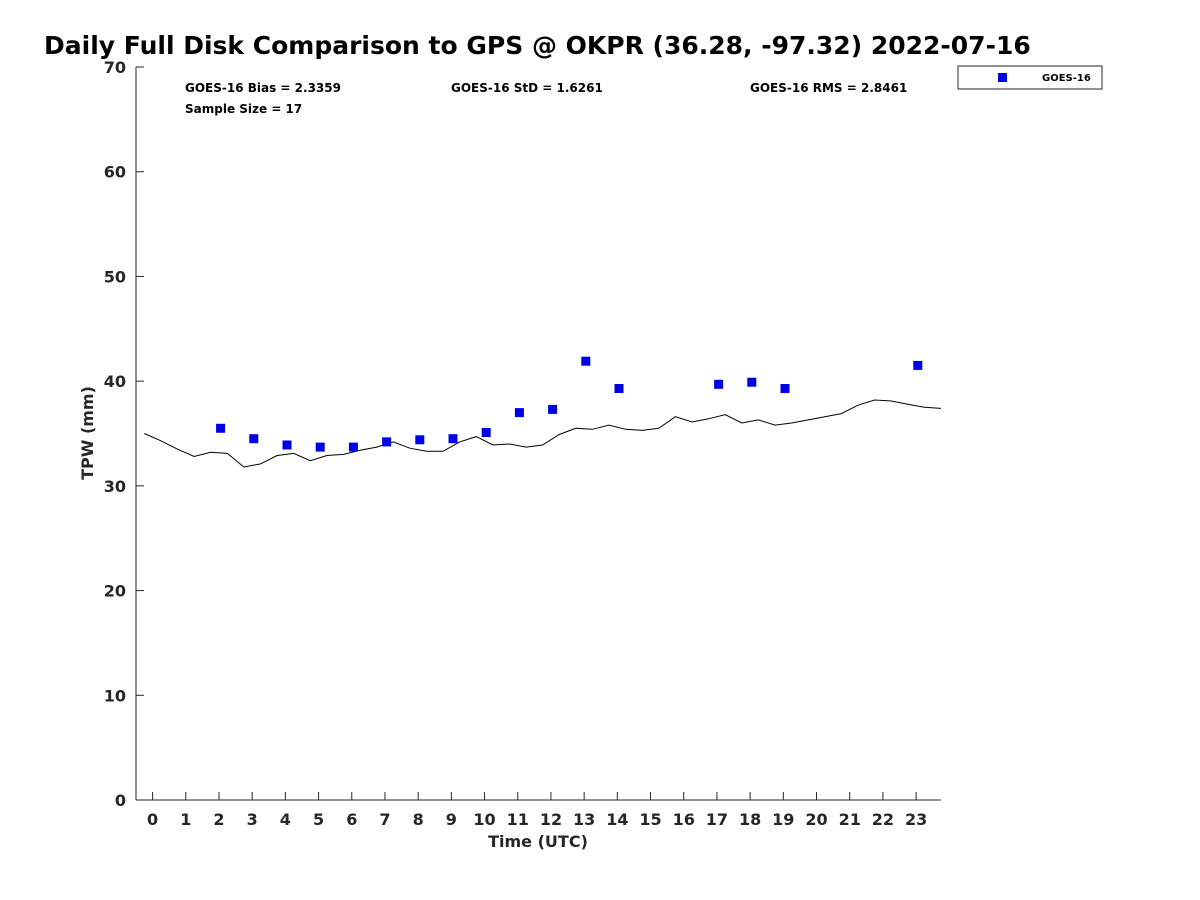 Image resolution: width=1200 pixels, height=900 pixels. What do you see at coordinates (783, 819) in the screenshot?
I see `x-tick-label: 19` at bounding box center [783, 819].